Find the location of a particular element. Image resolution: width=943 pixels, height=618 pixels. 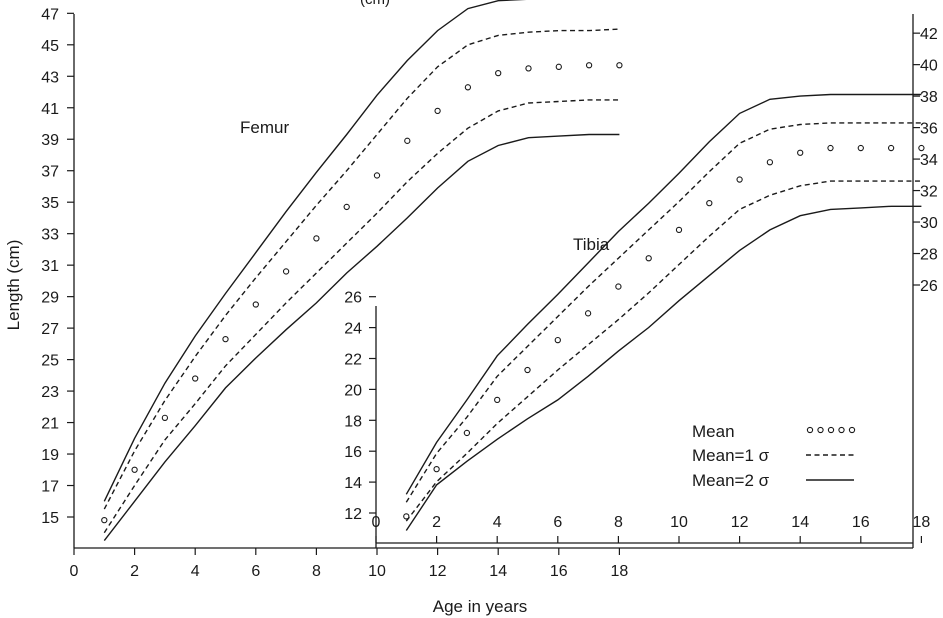

bottom-x-tick-label: 10 is located at coordinates (377, 571).